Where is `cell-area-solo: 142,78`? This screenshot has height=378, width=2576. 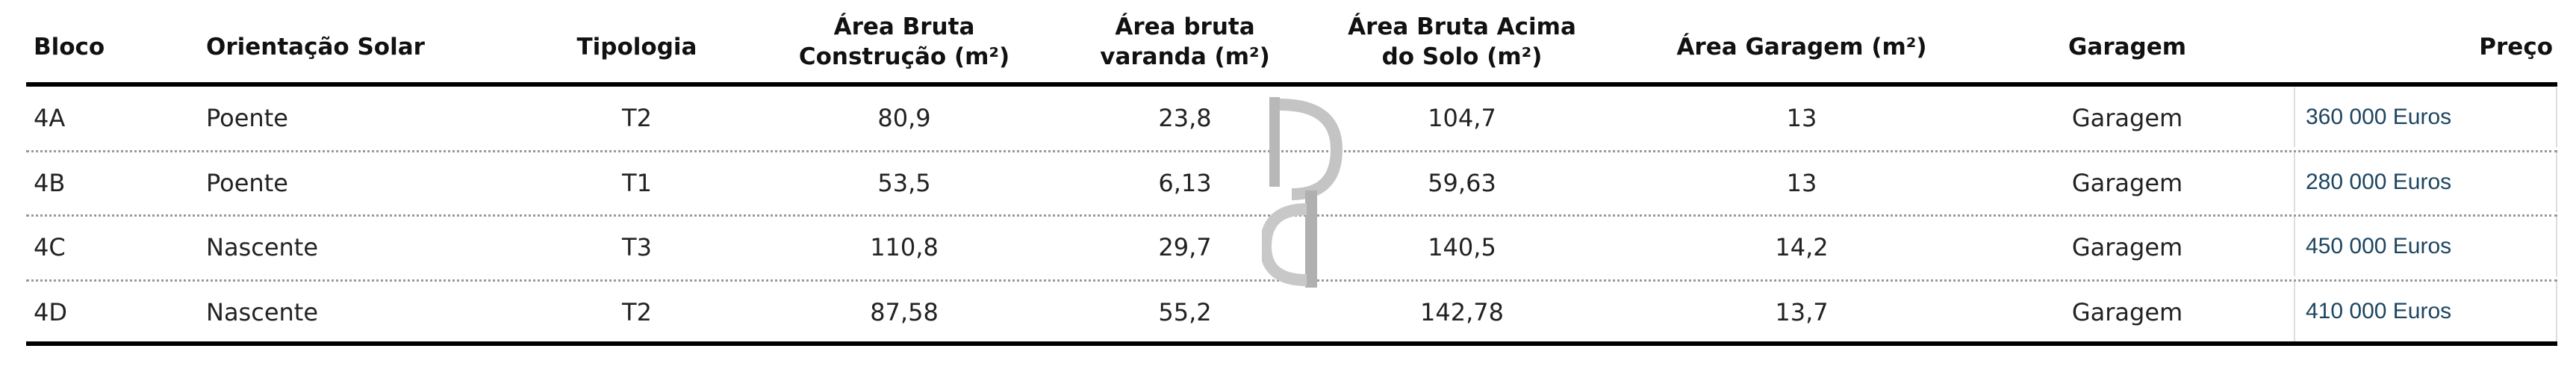
cell-area-solo: 142,78 is located at coordinates (1462, 312).